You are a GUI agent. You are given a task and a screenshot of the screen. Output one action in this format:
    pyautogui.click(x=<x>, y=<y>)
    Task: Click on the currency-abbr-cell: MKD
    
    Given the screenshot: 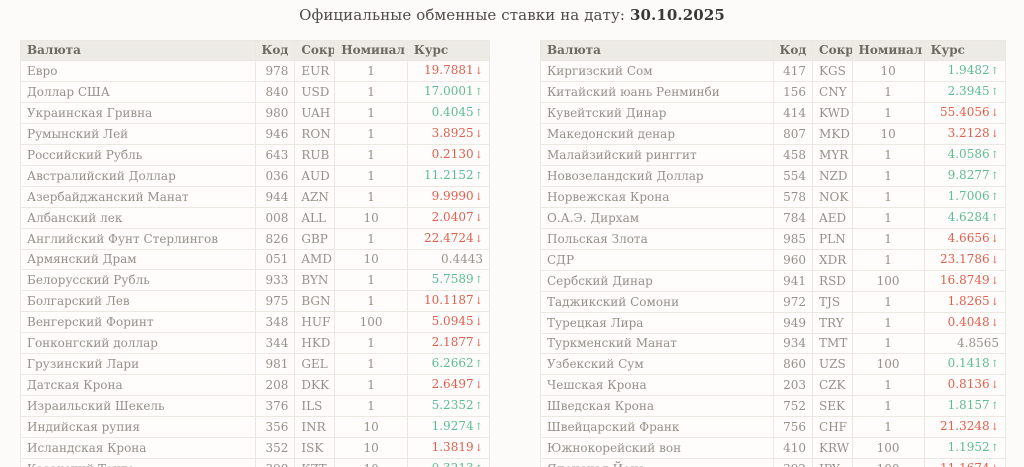 What is the action you would take?
    pyautogui.click(x=832, y=134)
    